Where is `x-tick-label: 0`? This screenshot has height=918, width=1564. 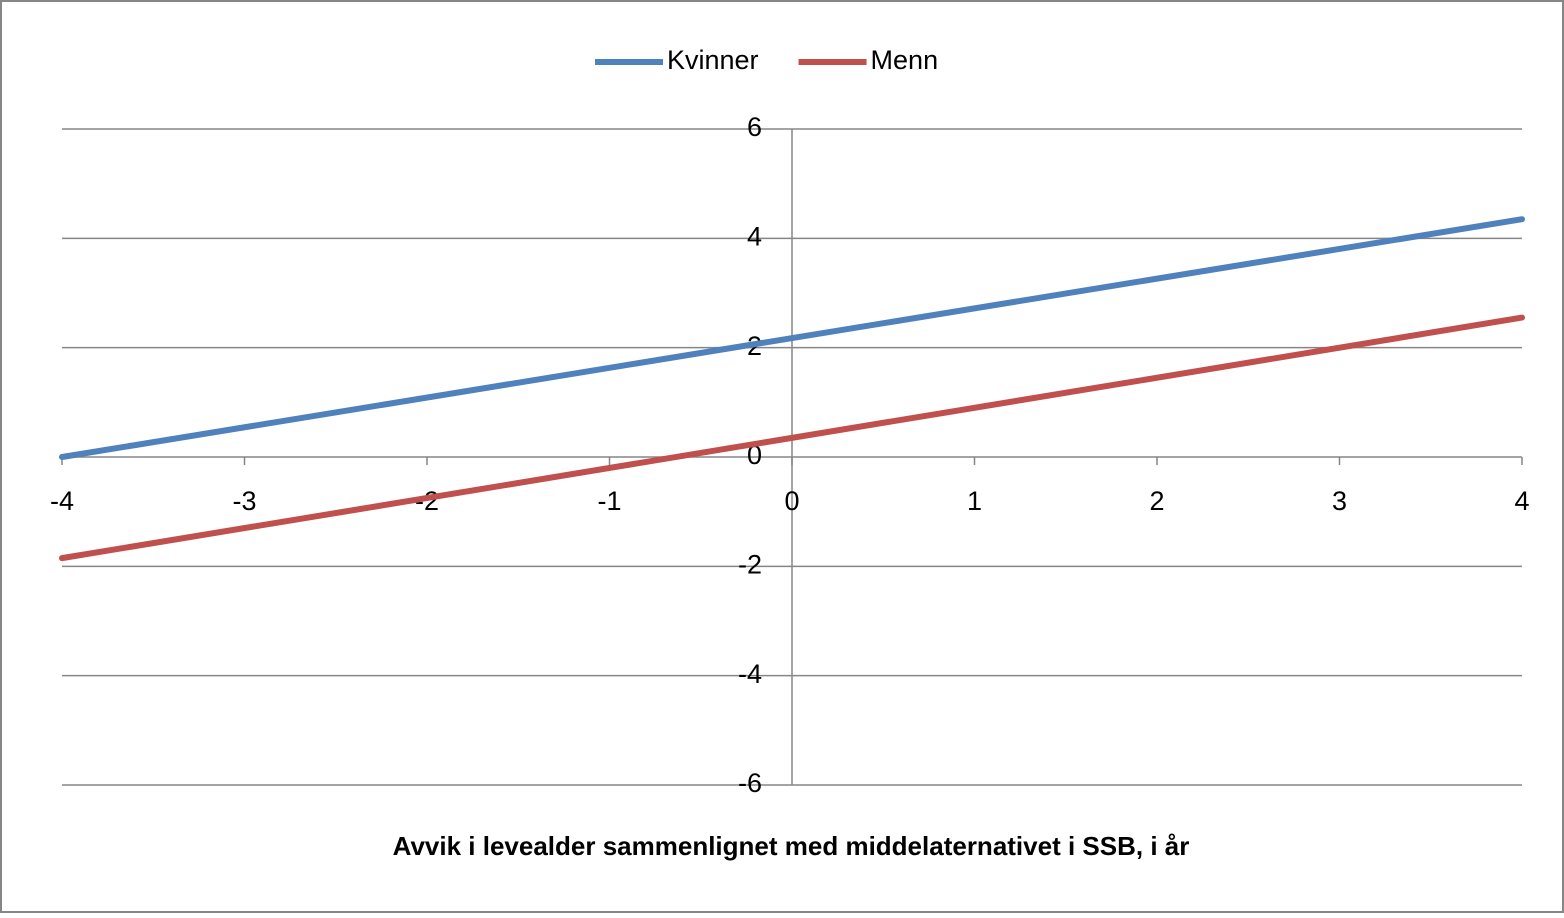 x-tick-label: 0 is located at coordinates (791, 501).